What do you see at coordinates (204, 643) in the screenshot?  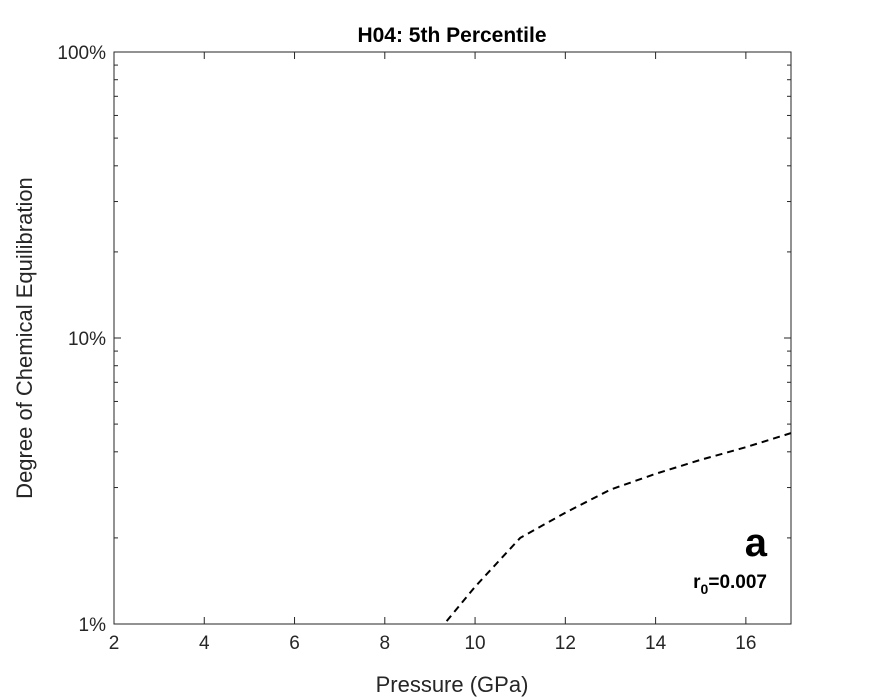 I see `x-tick-label: 4` at bounding box center [204, 643].